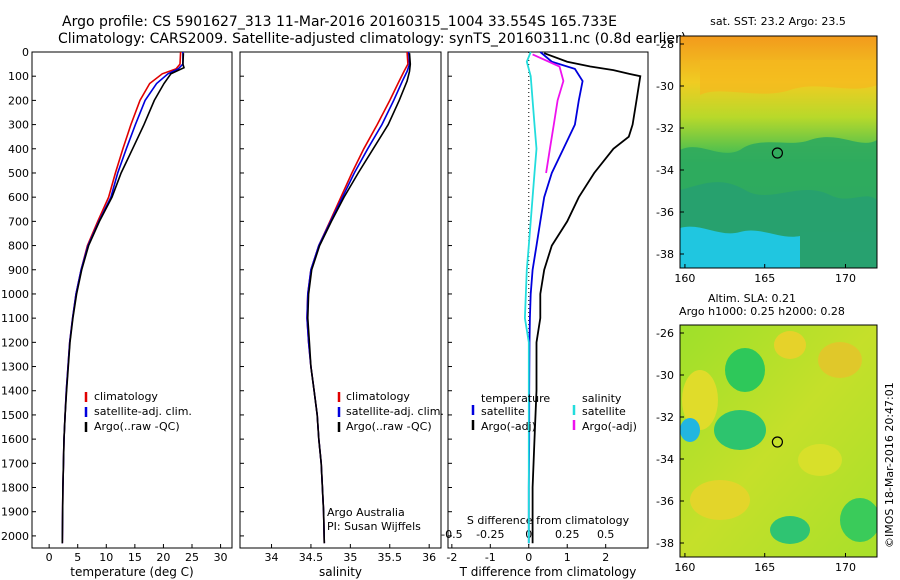 The height and width of the screenshot is (580, 900). Describe the element at coordinates (665, 333) in the screenshot. I see `map-y-tick-label: -26` at that location.